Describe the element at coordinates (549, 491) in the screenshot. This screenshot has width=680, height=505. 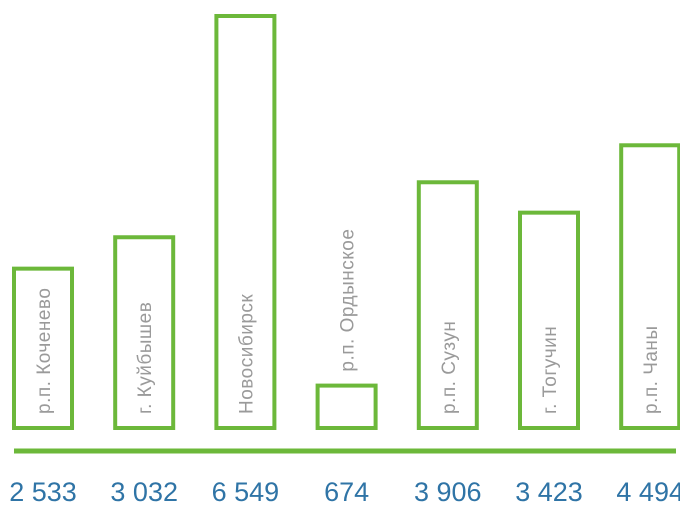
I see `value-label: 3 423` at that location.